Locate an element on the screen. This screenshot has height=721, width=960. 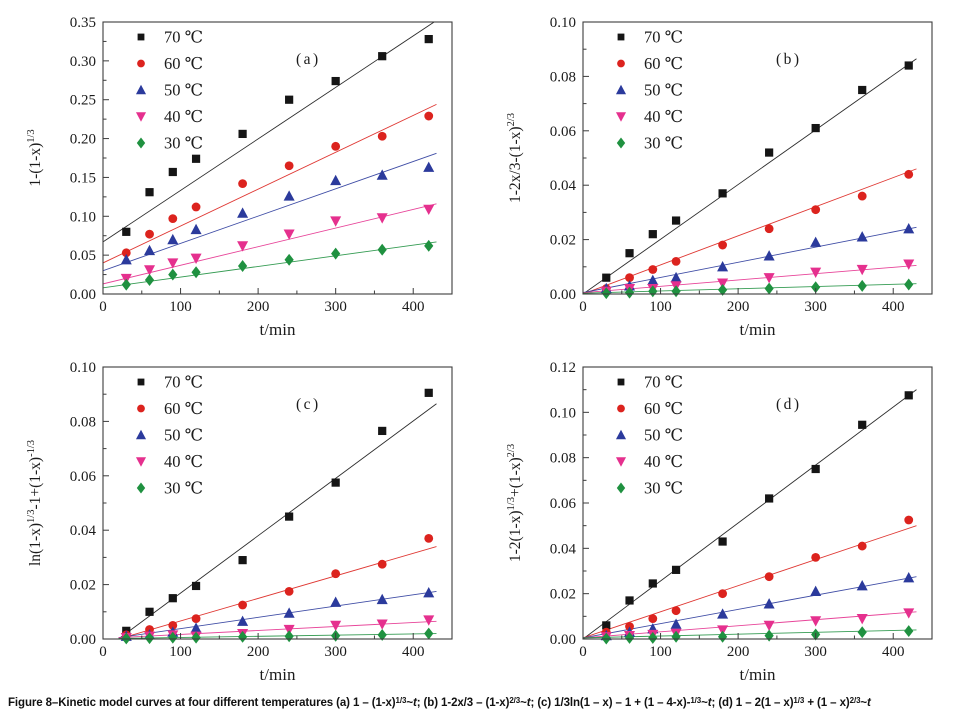
panel-tag: (d) is located at coordinates (789, 404).